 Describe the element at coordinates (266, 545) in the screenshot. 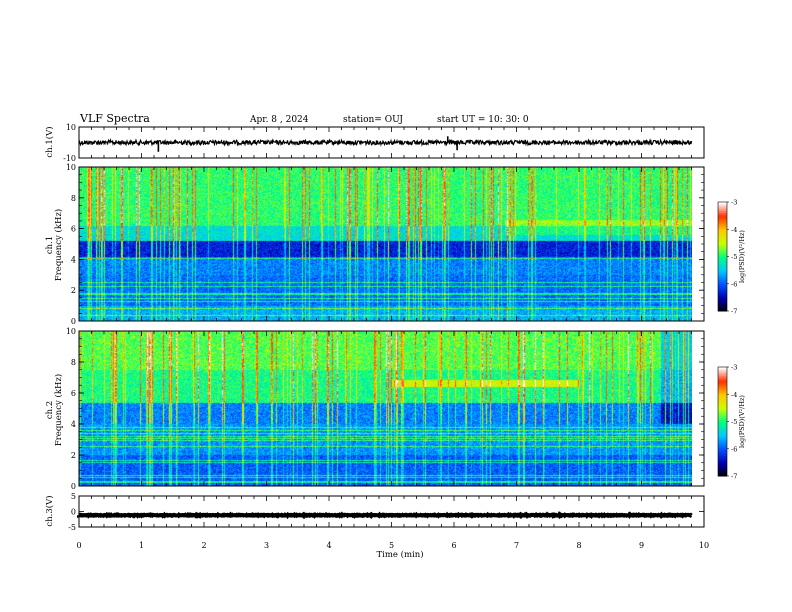

I see `xtick-3: 3` at that location.